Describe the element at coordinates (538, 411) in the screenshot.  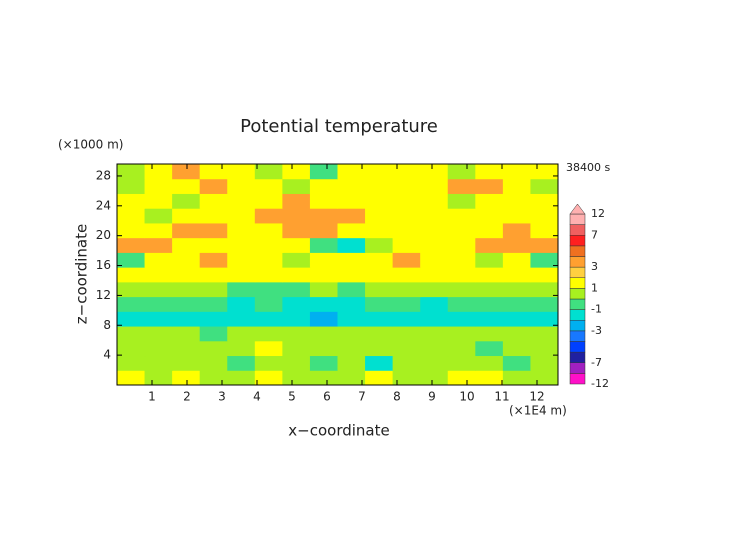
I see `x-unit: (×1E4 m)` at that location.